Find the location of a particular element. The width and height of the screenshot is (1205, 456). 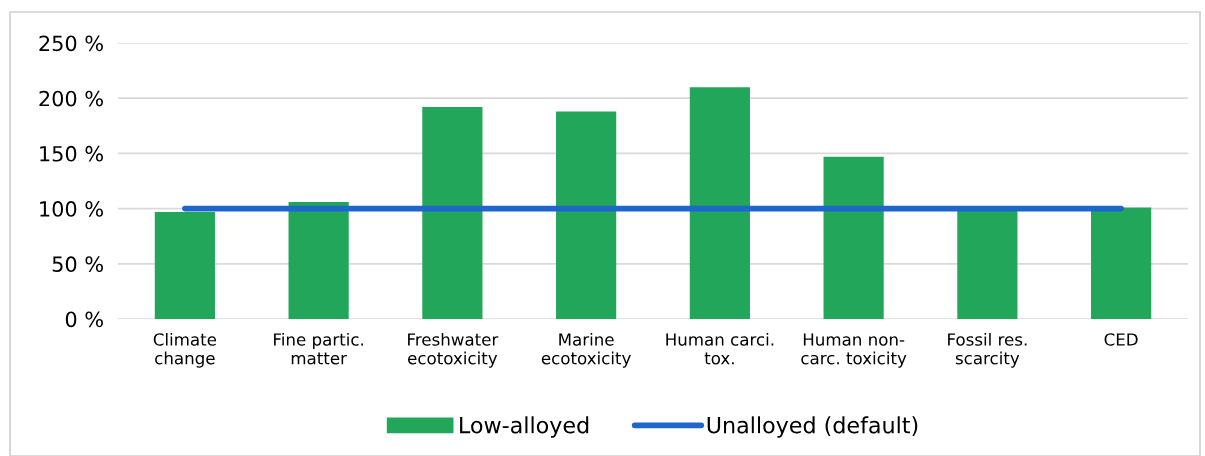

x-tick-label: Human carci. tox. is located at coordinates (720, 348).